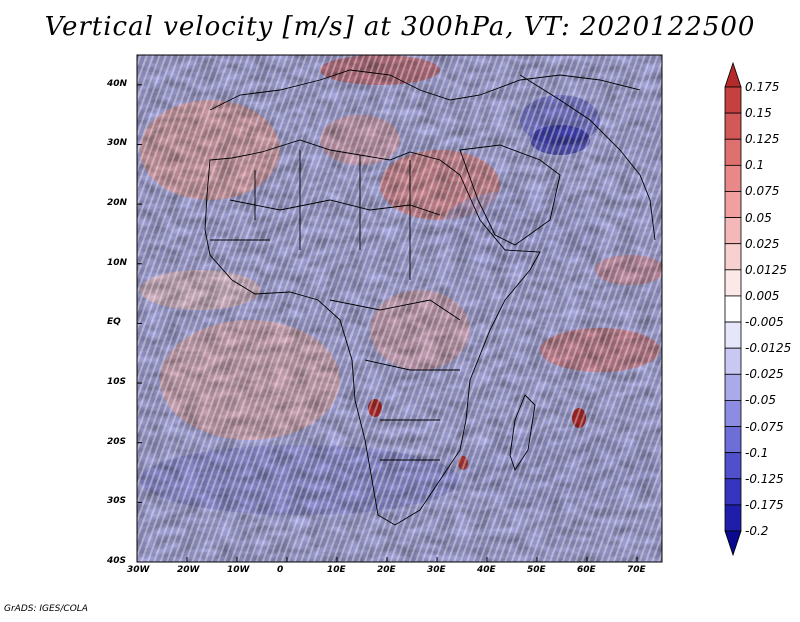 The height and width of the screenshot is (622, 800). What do you see at coordinates (733, 543) in the screenshot?
I see `colorbar-min-triangle` at bounding box center [733, 543].